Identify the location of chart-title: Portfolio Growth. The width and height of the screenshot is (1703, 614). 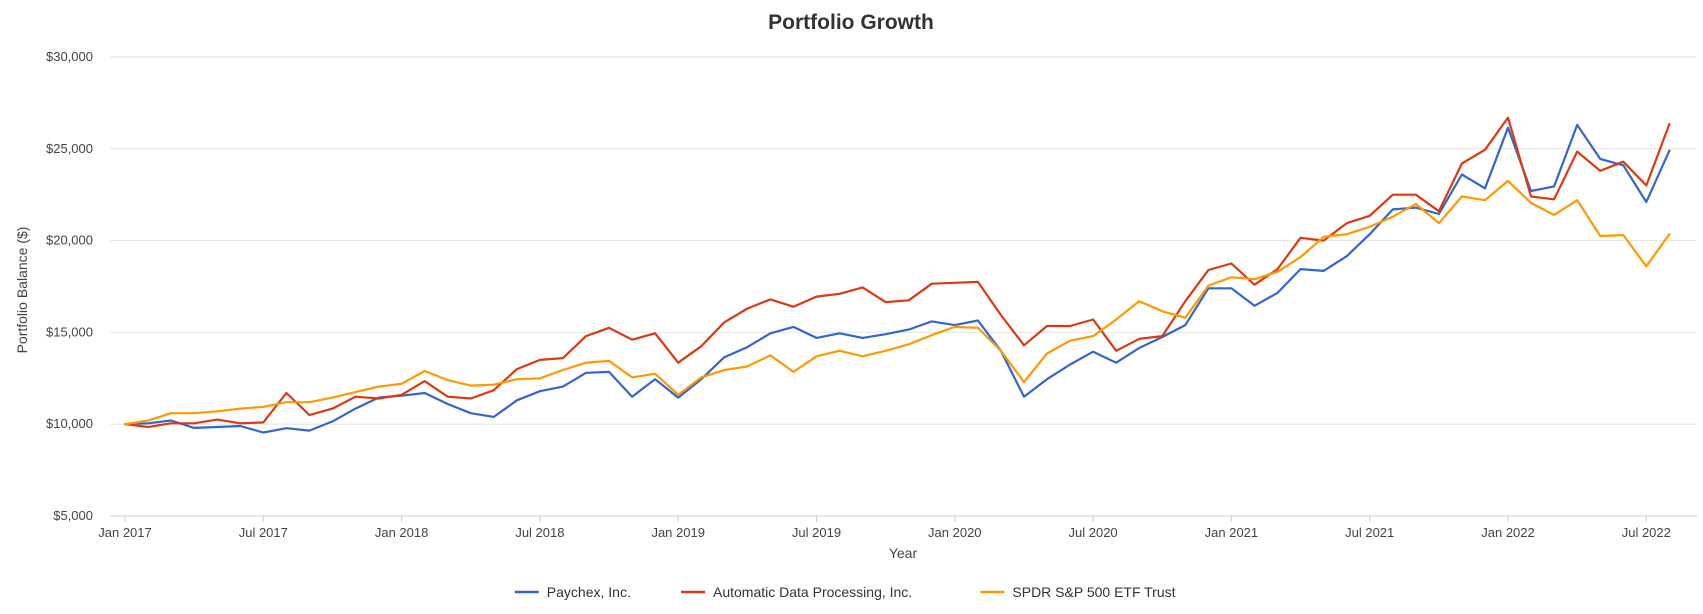
(851, 22).